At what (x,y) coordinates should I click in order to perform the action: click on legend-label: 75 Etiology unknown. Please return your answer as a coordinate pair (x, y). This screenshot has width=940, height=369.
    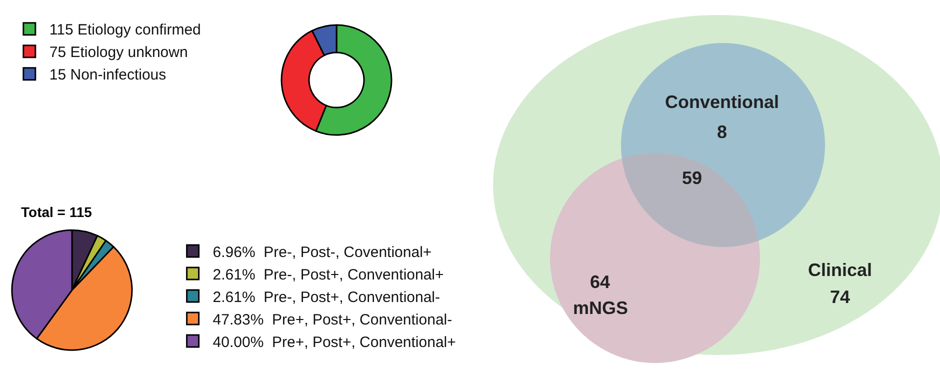
    Looking at the image, I should click on (118, 53).